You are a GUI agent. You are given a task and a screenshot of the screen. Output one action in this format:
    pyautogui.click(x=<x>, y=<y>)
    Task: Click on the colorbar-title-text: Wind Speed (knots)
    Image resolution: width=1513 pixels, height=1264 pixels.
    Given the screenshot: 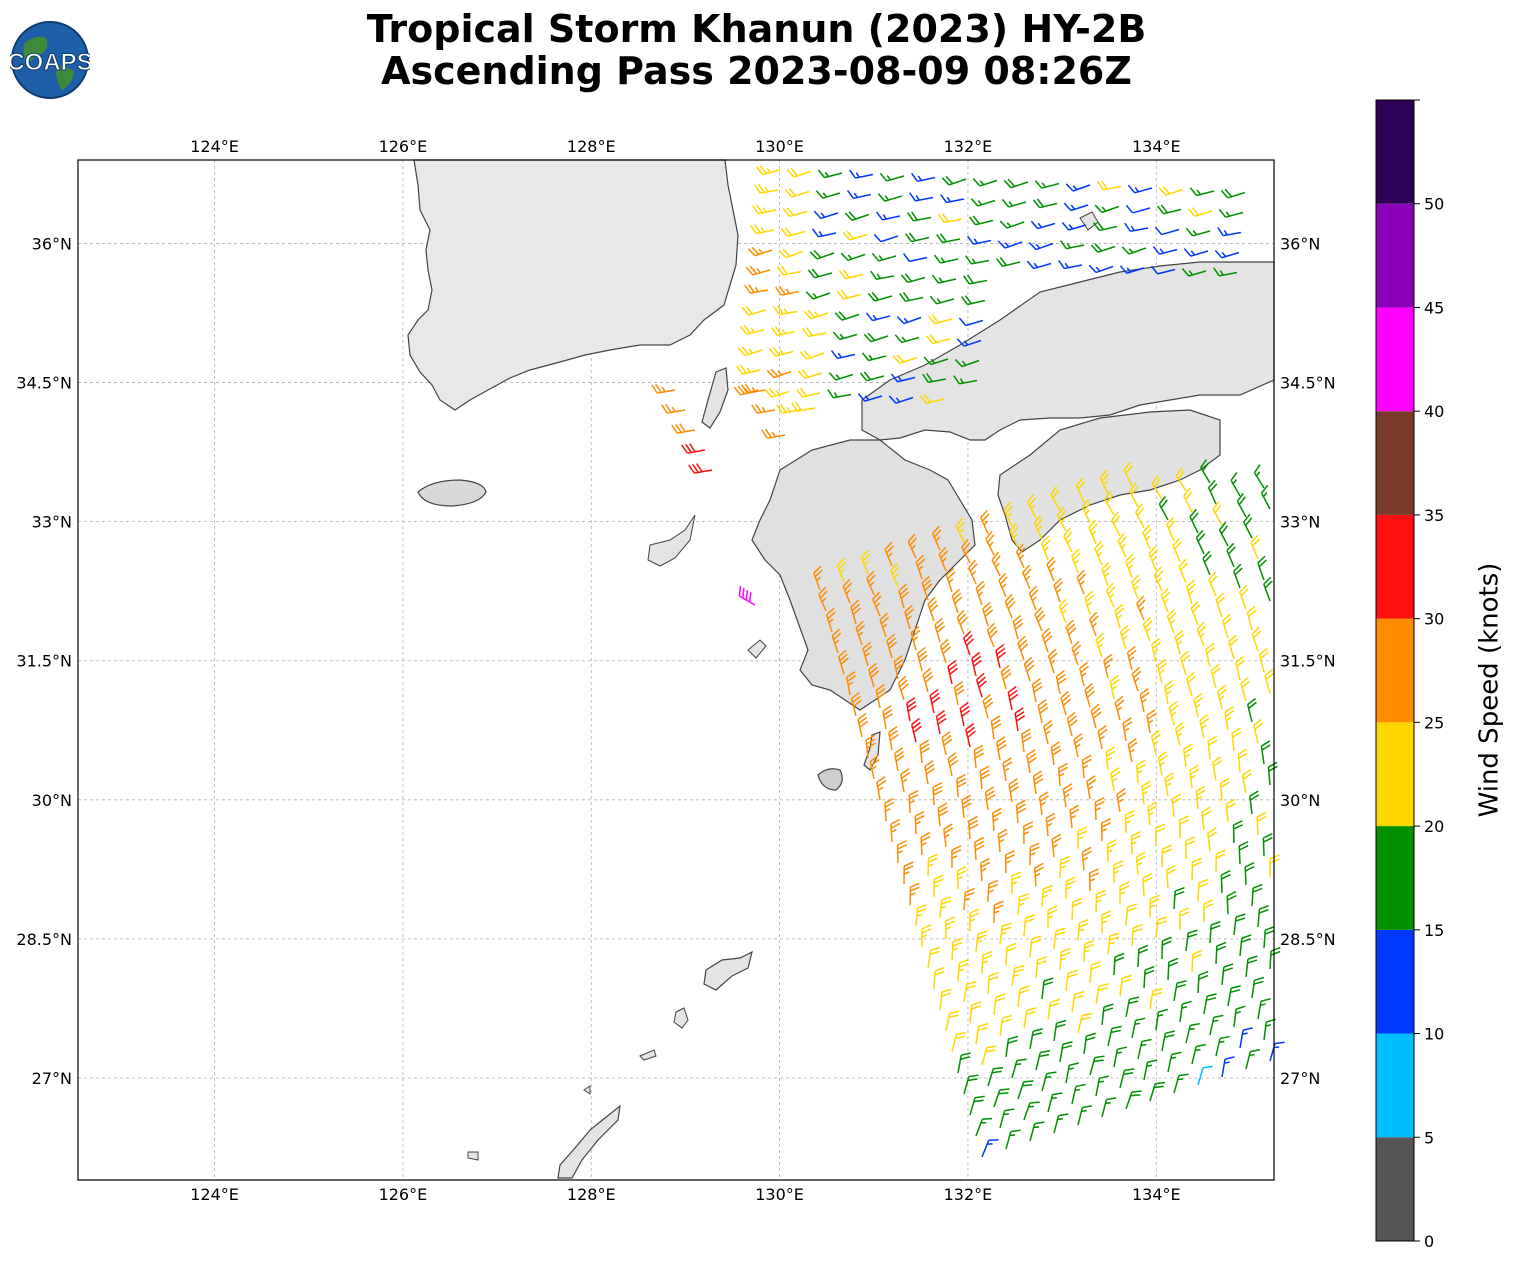 What is the action you would take?
    pyautogui.click(x=1490, y=690)
    